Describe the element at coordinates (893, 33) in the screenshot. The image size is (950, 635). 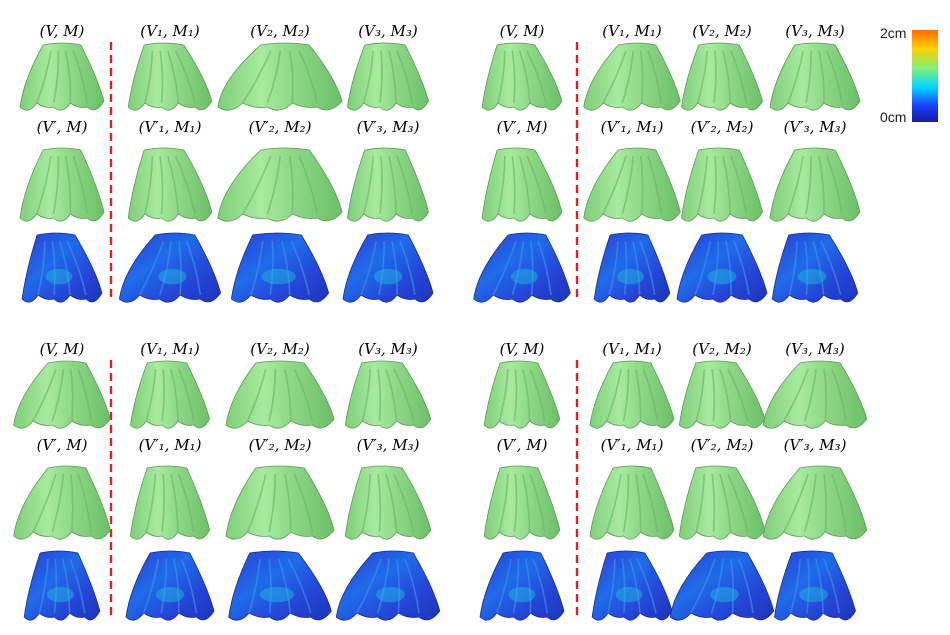
I see `colorbar-max-label: 2cm` at that location.